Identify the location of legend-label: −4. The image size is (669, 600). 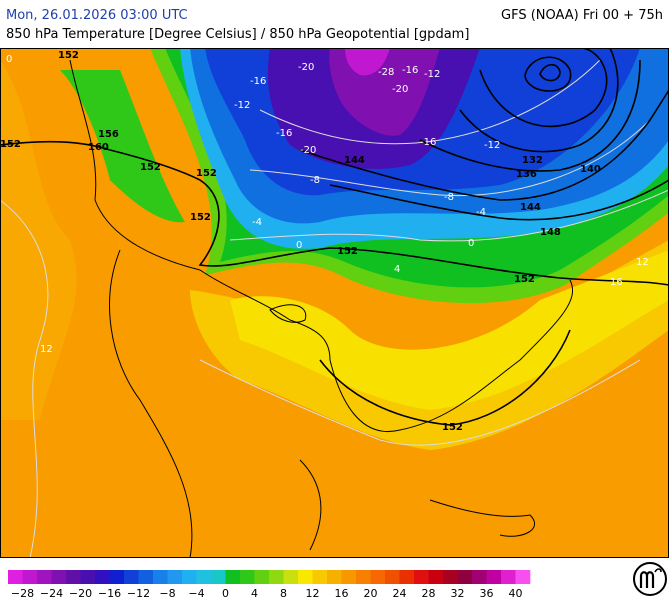
(196, 593).